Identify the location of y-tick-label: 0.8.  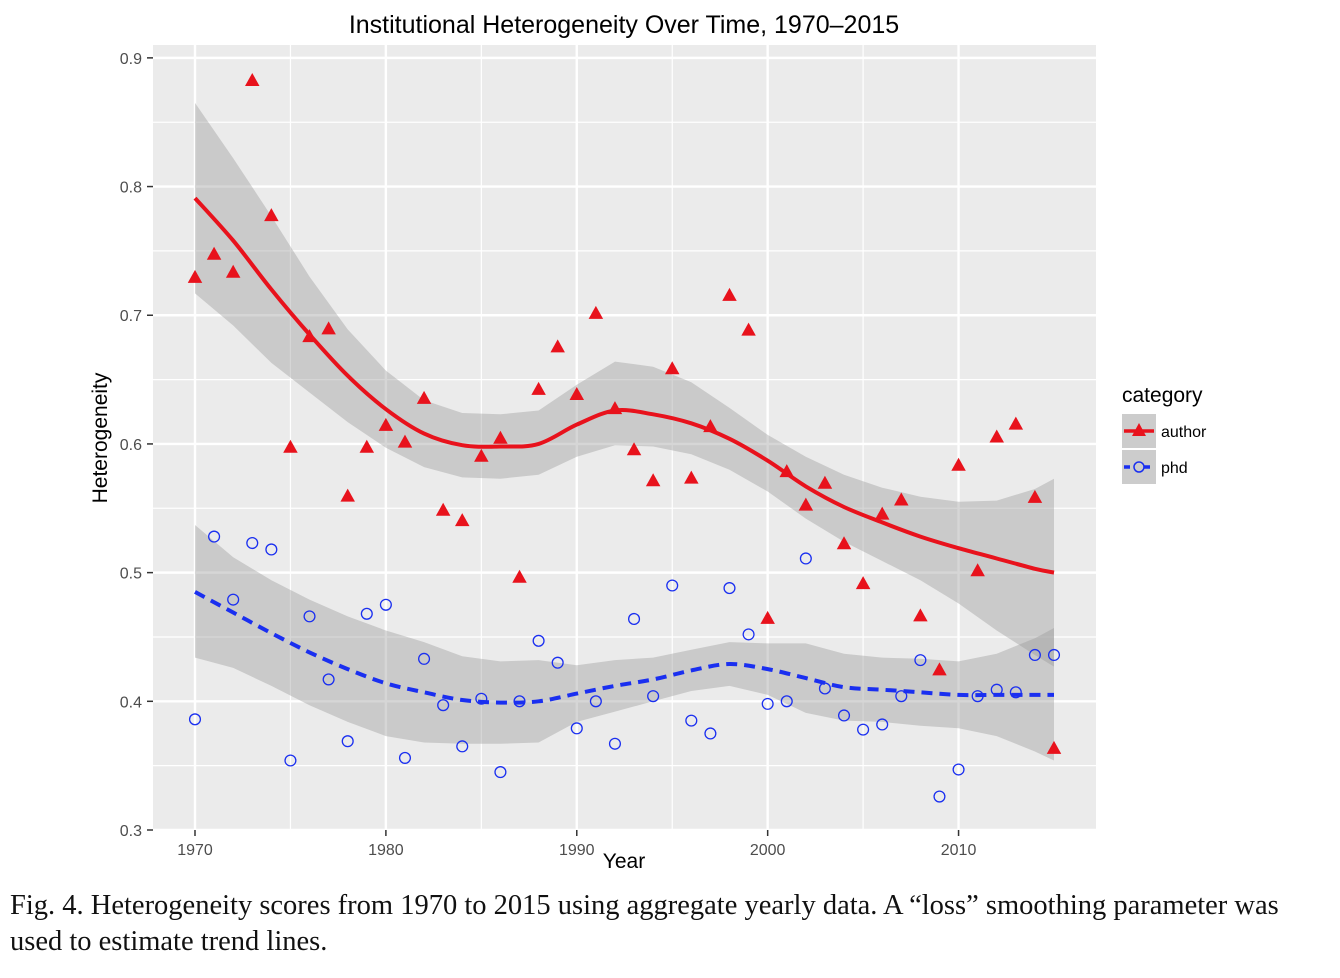
(131, 188).